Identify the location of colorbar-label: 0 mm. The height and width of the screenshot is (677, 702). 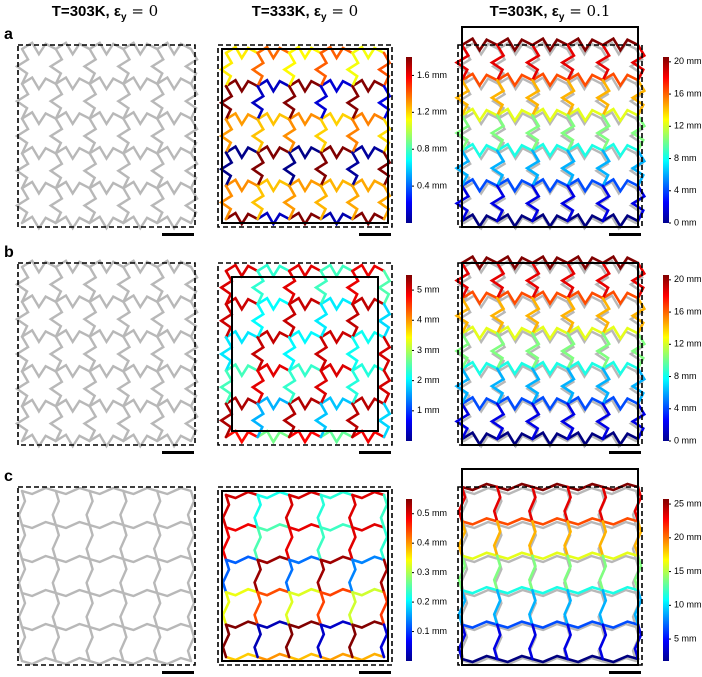
(685, 440).